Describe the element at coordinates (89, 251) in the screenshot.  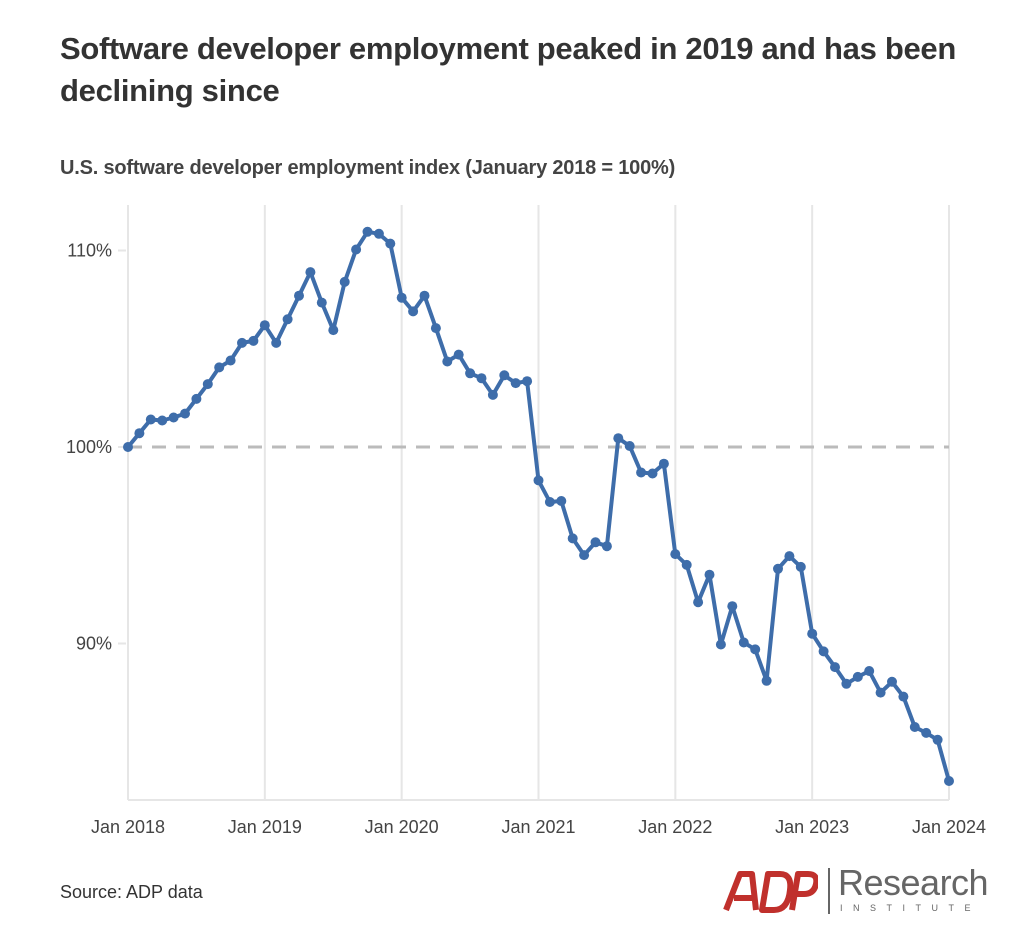
I see `y-tick-label: 110%` at that location.